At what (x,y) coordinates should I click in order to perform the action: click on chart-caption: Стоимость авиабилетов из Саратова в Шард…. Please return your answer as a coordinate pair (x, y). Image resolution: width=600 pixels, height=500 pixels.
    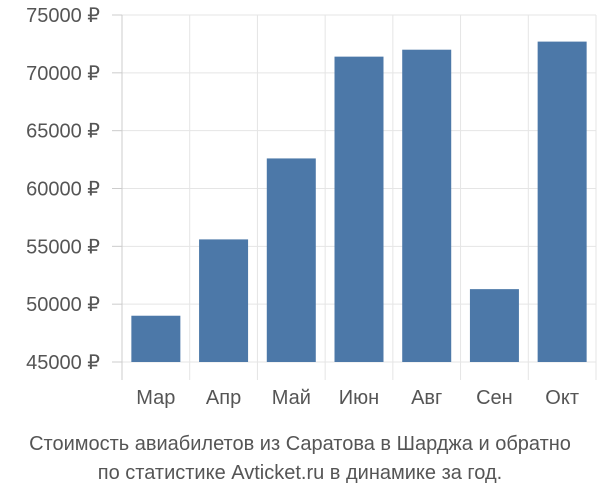
    Looking at the image, I should click on (300, 459).